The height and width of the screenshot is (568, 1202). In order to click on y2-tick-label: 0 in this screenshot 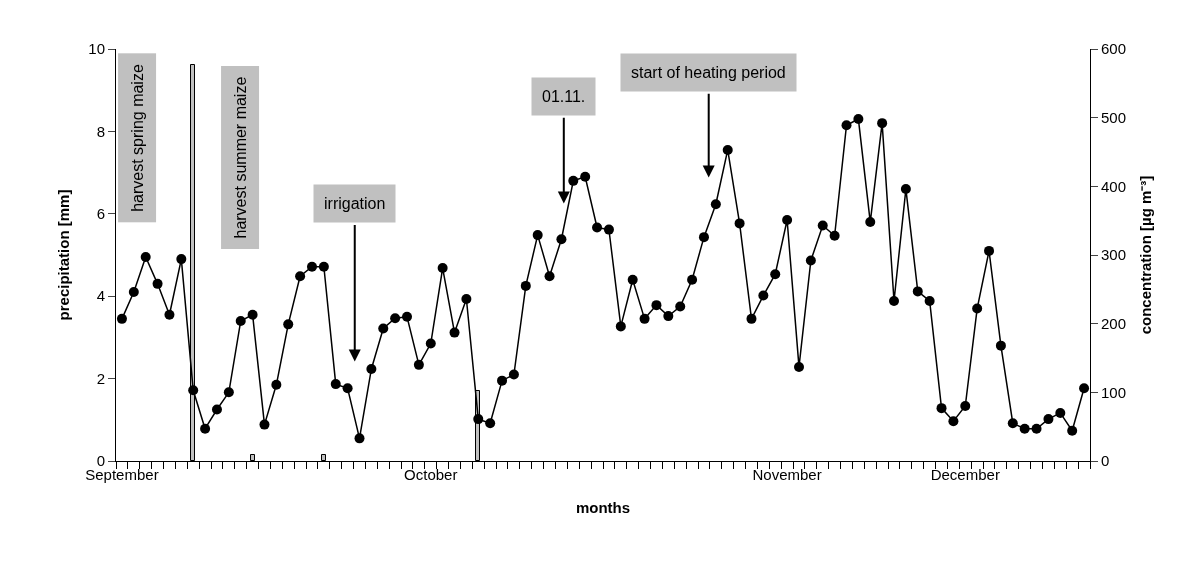, I will do `click(1105, 461)`.